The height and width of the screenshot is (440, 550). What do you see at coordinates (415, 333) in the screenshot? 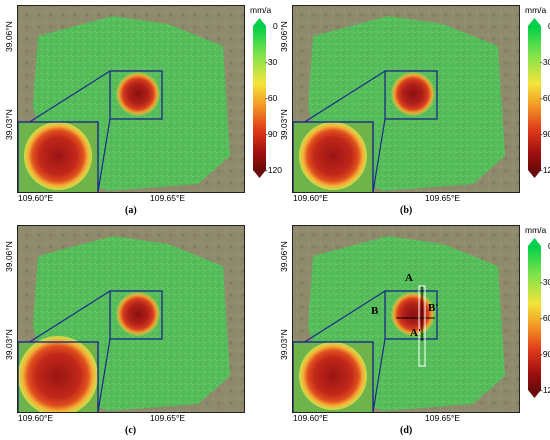
I see `profile-label-a-prime: A'` at bounding box center [415, 333].